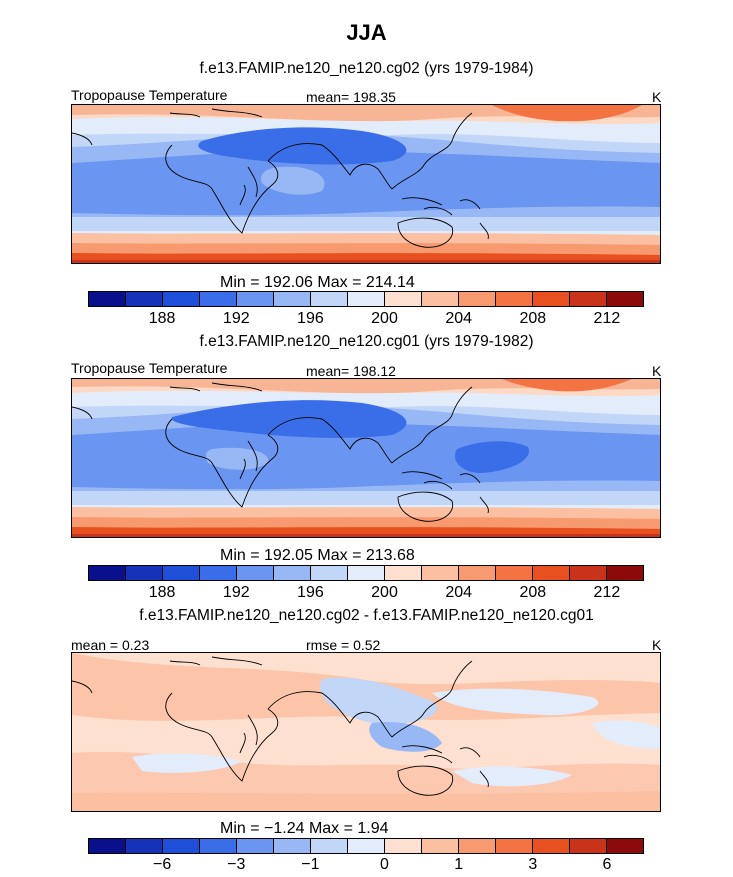 The height and width of the screenshot is (877, 733). I want to click on panel2-units-label: K, so click(657, 371).